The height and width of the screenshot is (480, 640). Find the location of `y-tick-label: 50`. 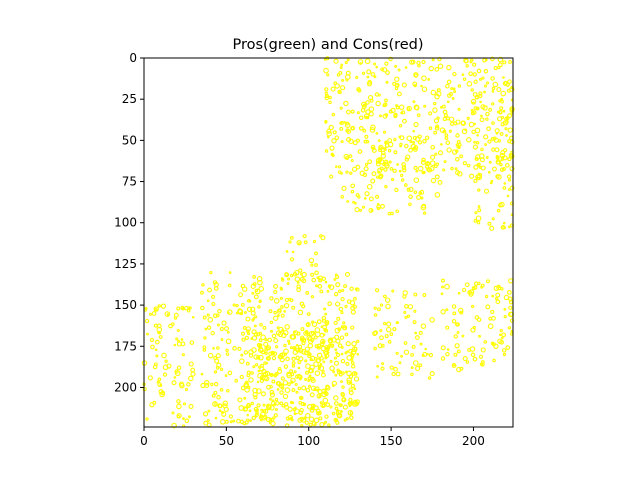

y-tick-label: 50 is located at coordinates (129, 140).